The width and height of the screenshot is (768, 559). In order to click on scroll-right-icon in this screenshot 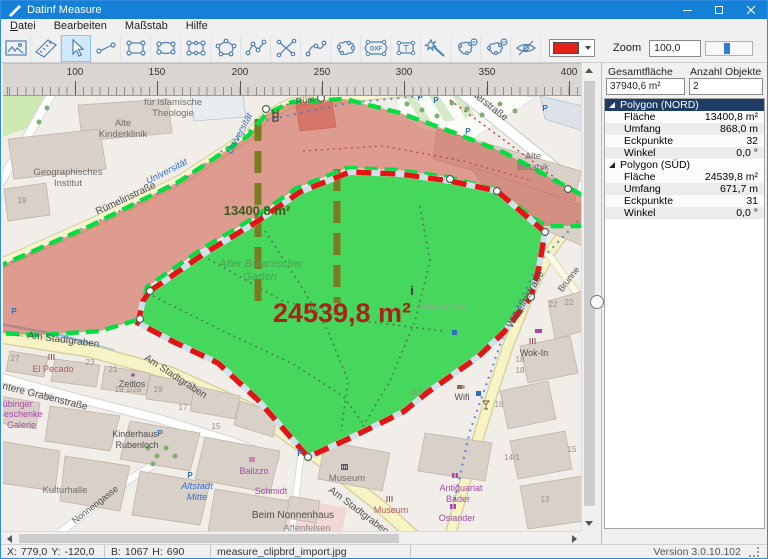, I will do `click(574, 539)`.